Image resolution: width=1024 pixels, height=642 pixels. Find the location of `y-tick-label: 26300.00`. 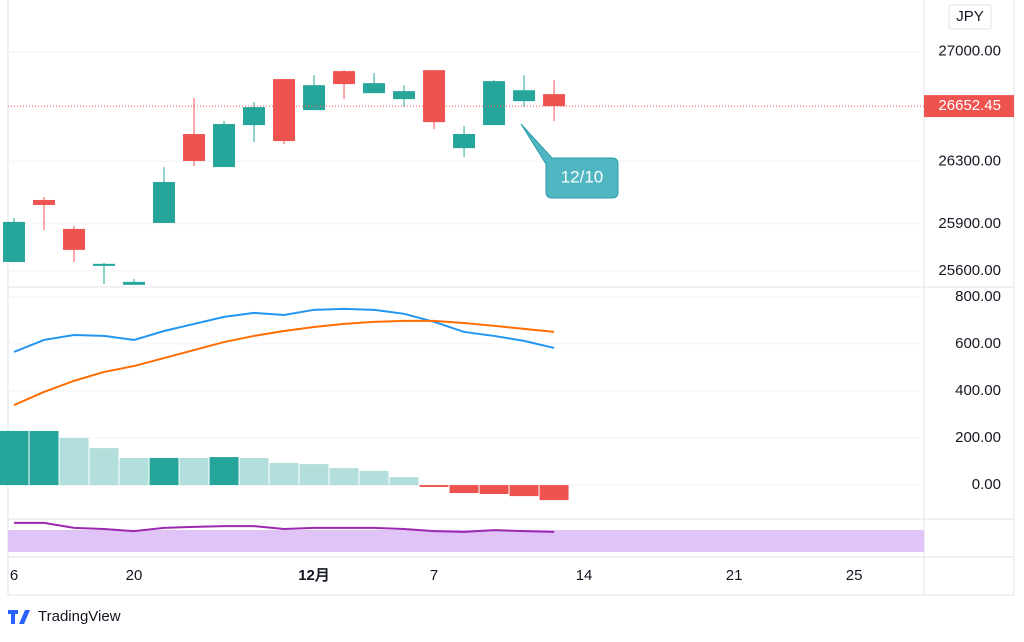

y-tick-label: 26300.00 is located at coordinates (969, 160).